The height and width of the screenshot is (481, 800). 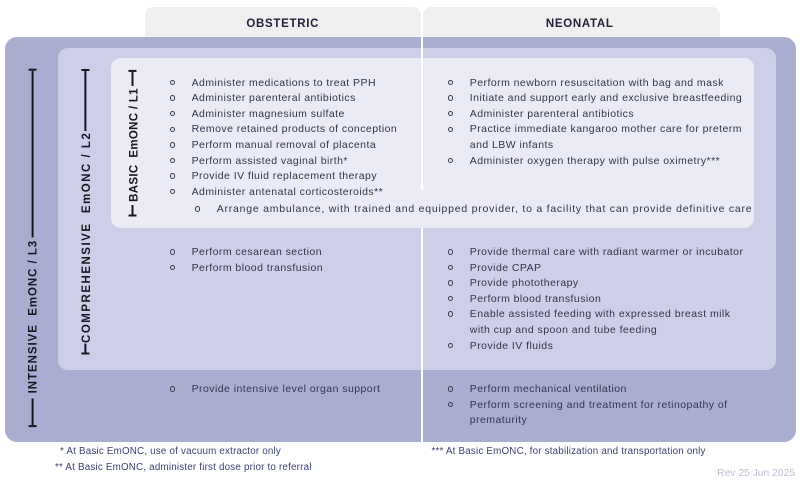 What do you see at coordinates (87, 237) in the screenshot?
I see `svg-text: COMPREHENSIVE EmONC / L2` at bounding box center [87, 237].